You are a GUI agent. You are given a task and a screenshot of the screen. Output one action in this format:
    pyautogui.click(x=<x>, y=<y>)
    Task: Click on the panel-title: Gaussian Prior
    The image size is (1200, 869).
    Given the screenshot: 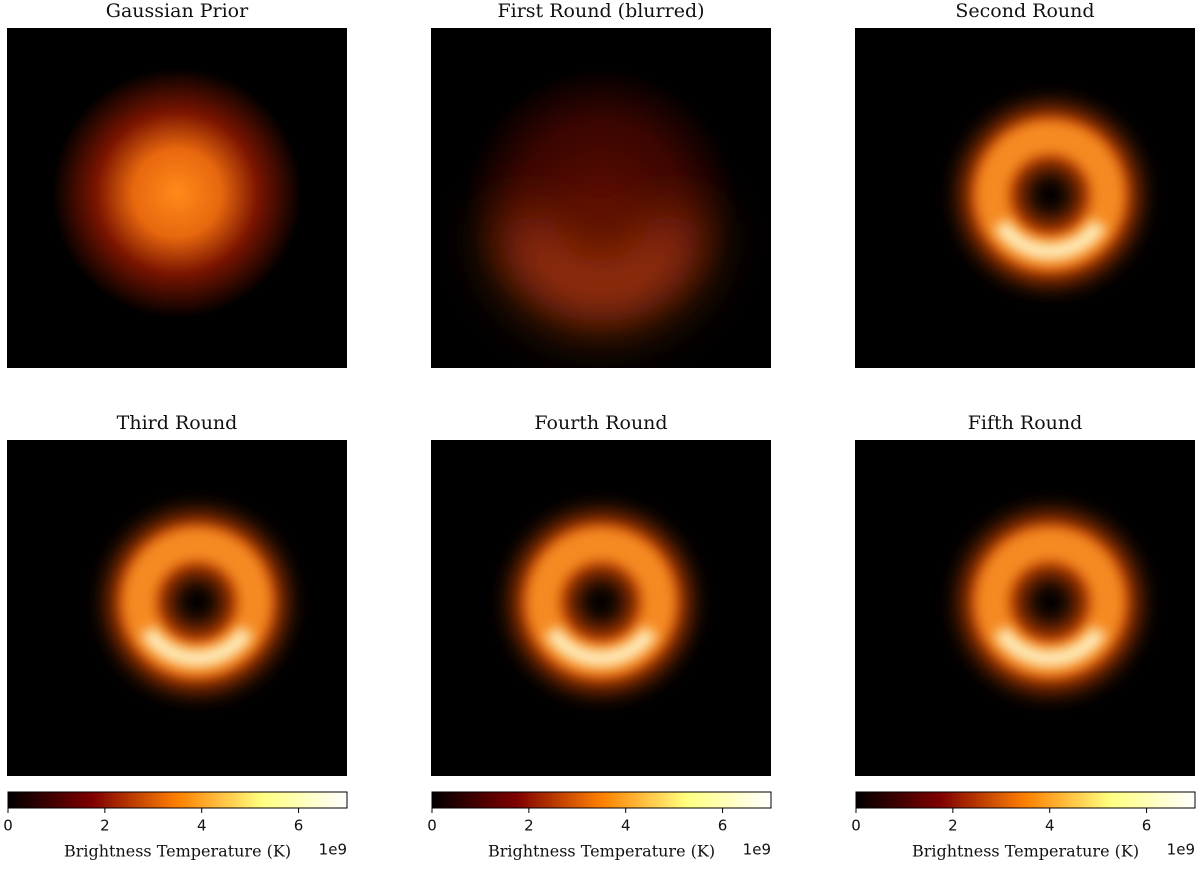 What is the action you would take?
    pyautogui.click(x=177, y=11)
    